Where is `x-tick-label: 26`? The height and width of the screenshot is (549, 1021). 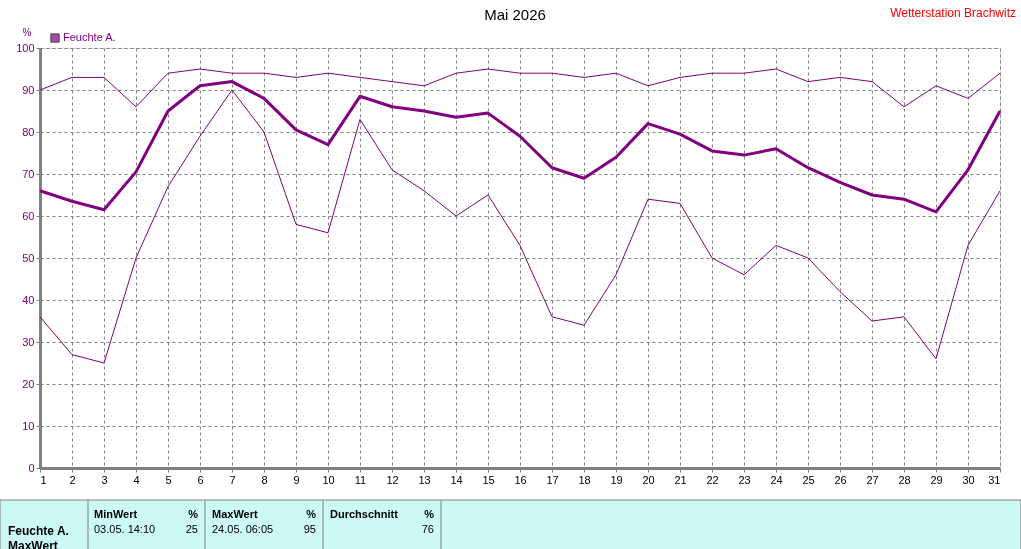
x-tick-label: 26 is located at coordinates (840, 479).